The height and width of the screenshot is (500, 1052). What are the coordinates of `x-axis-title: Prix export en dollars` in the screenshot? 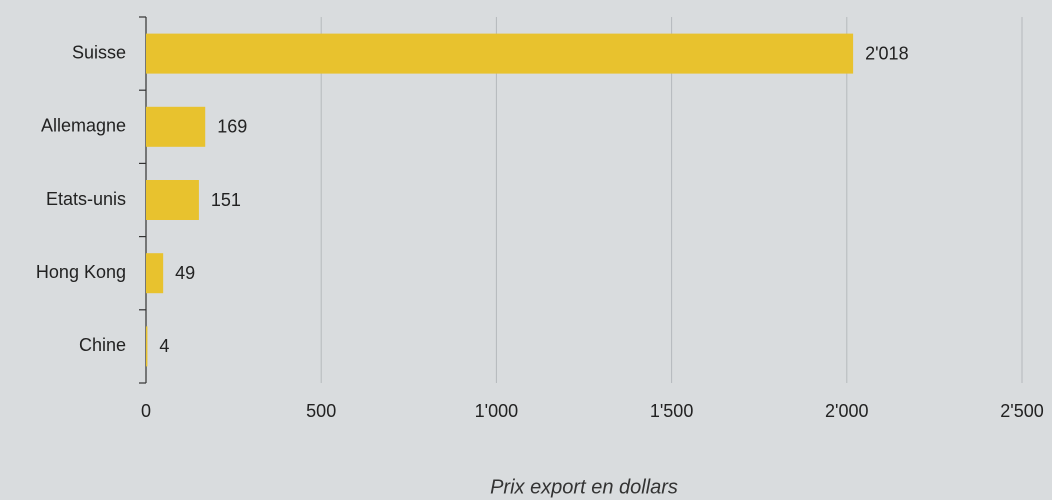 It's located at (584, 487).